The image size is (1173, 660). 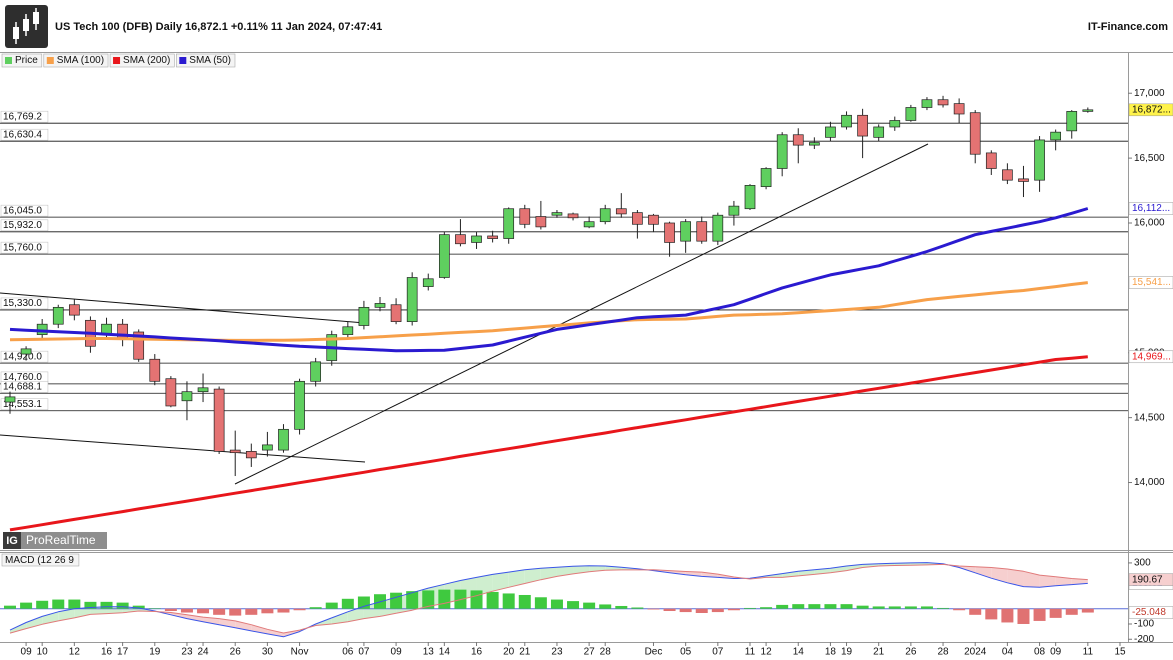 What do you see at coordinates (40, 560) in the screenshot?
I see `panel-title-box` at bounding box center [40, 560].